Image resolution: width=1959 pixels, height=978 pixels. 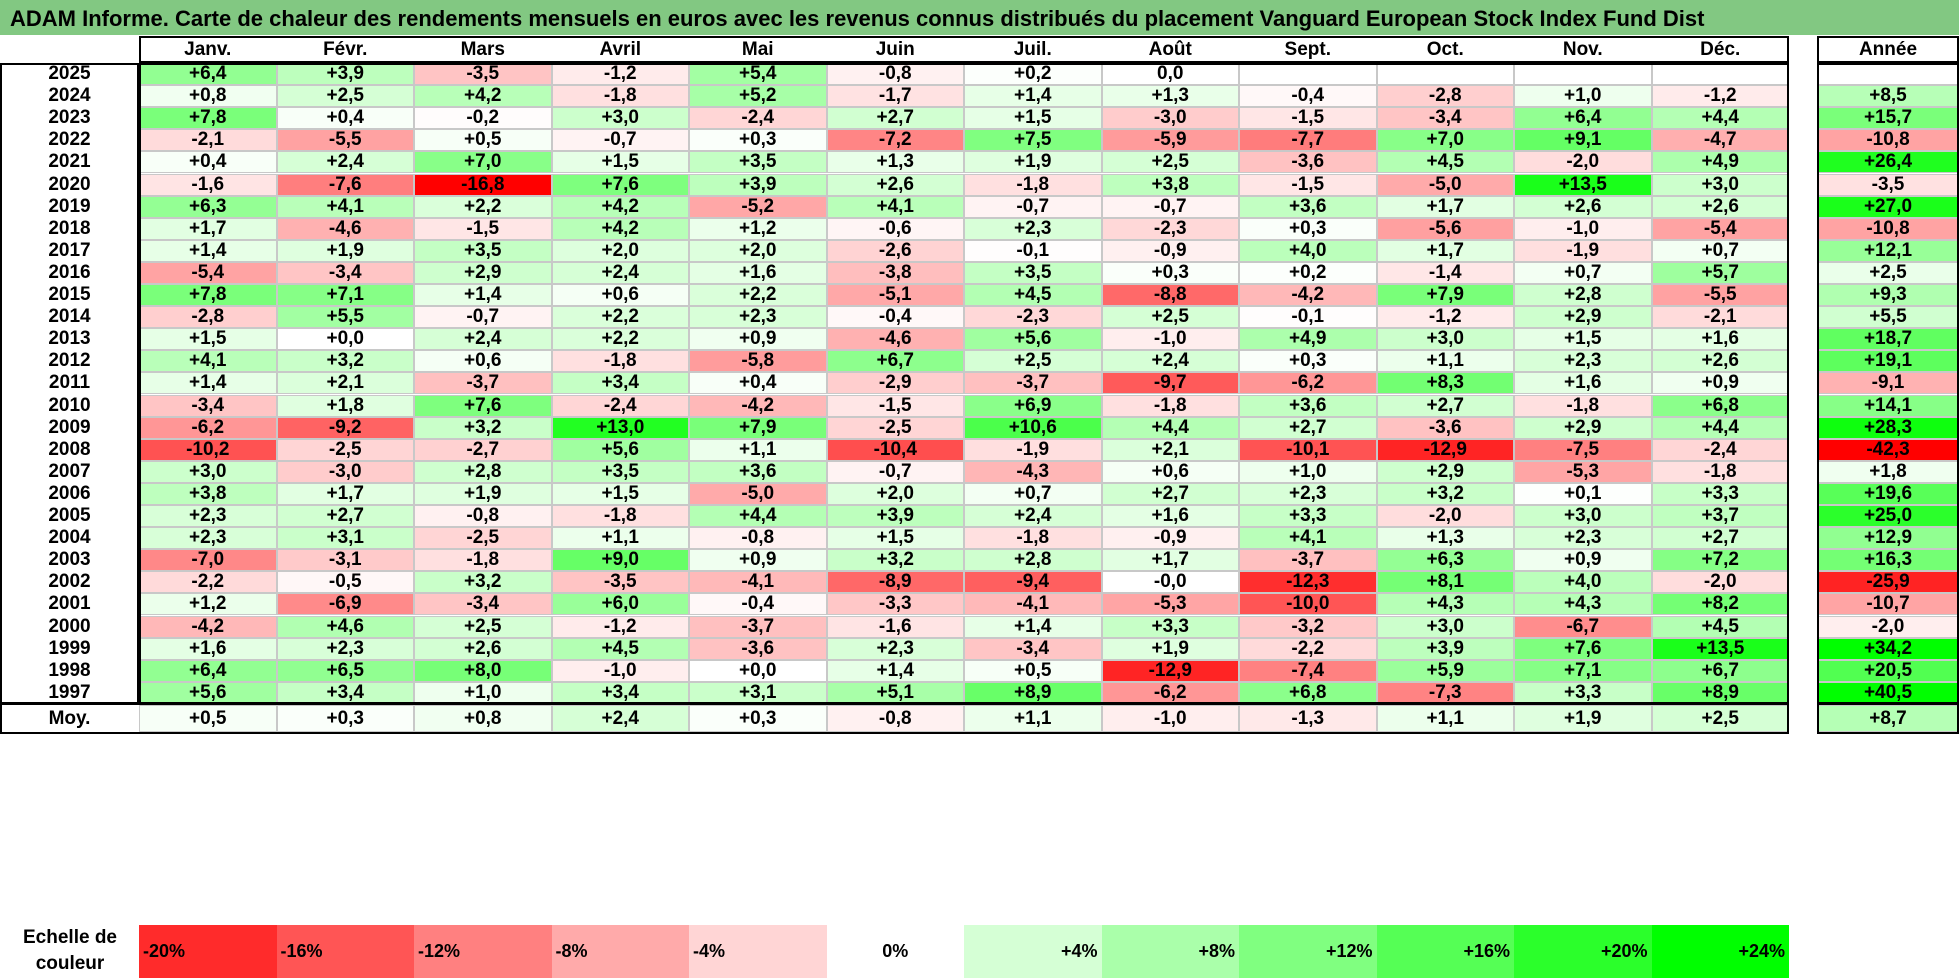 What do you see at coordinates (345, 49) in the screenshot?
I see `month-header: Févr.` at bounding box center [345, 49].